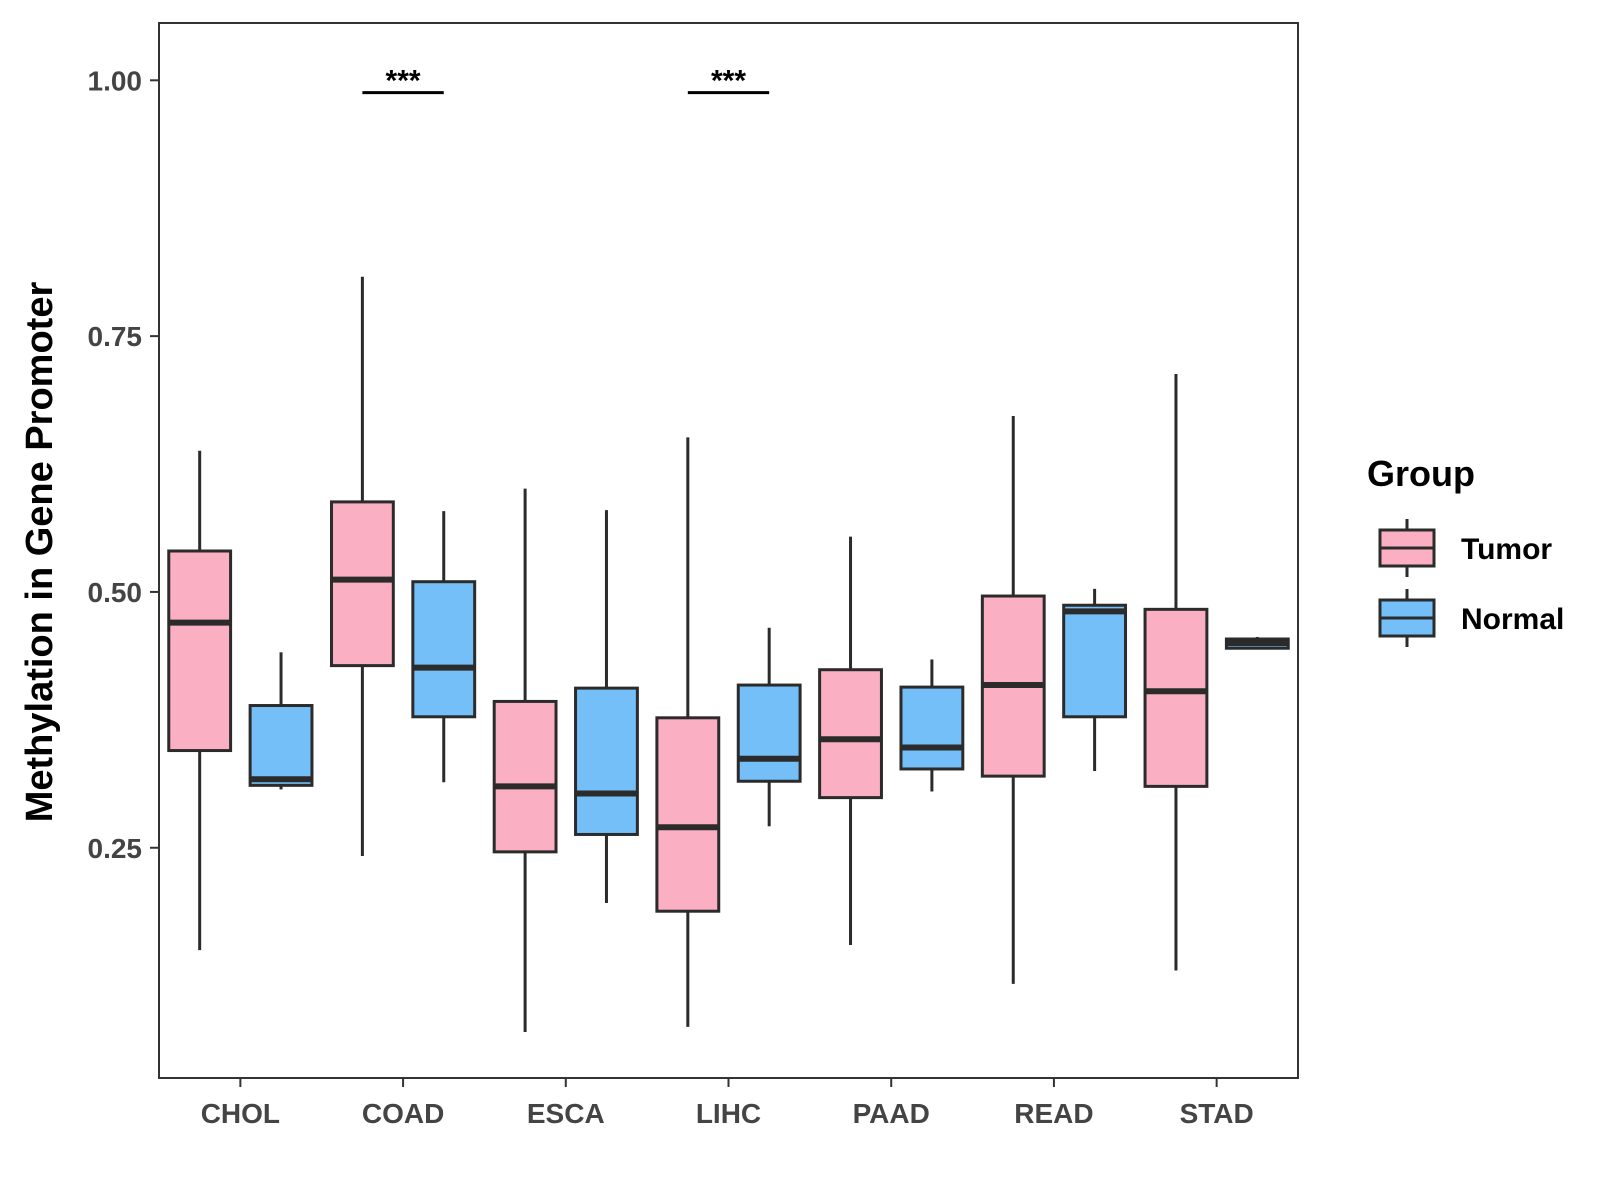  Describe the element at coordinates (40, 552) in the screenshot. I see `y-axis-title: Methylation in Gene Promoter` at that location.